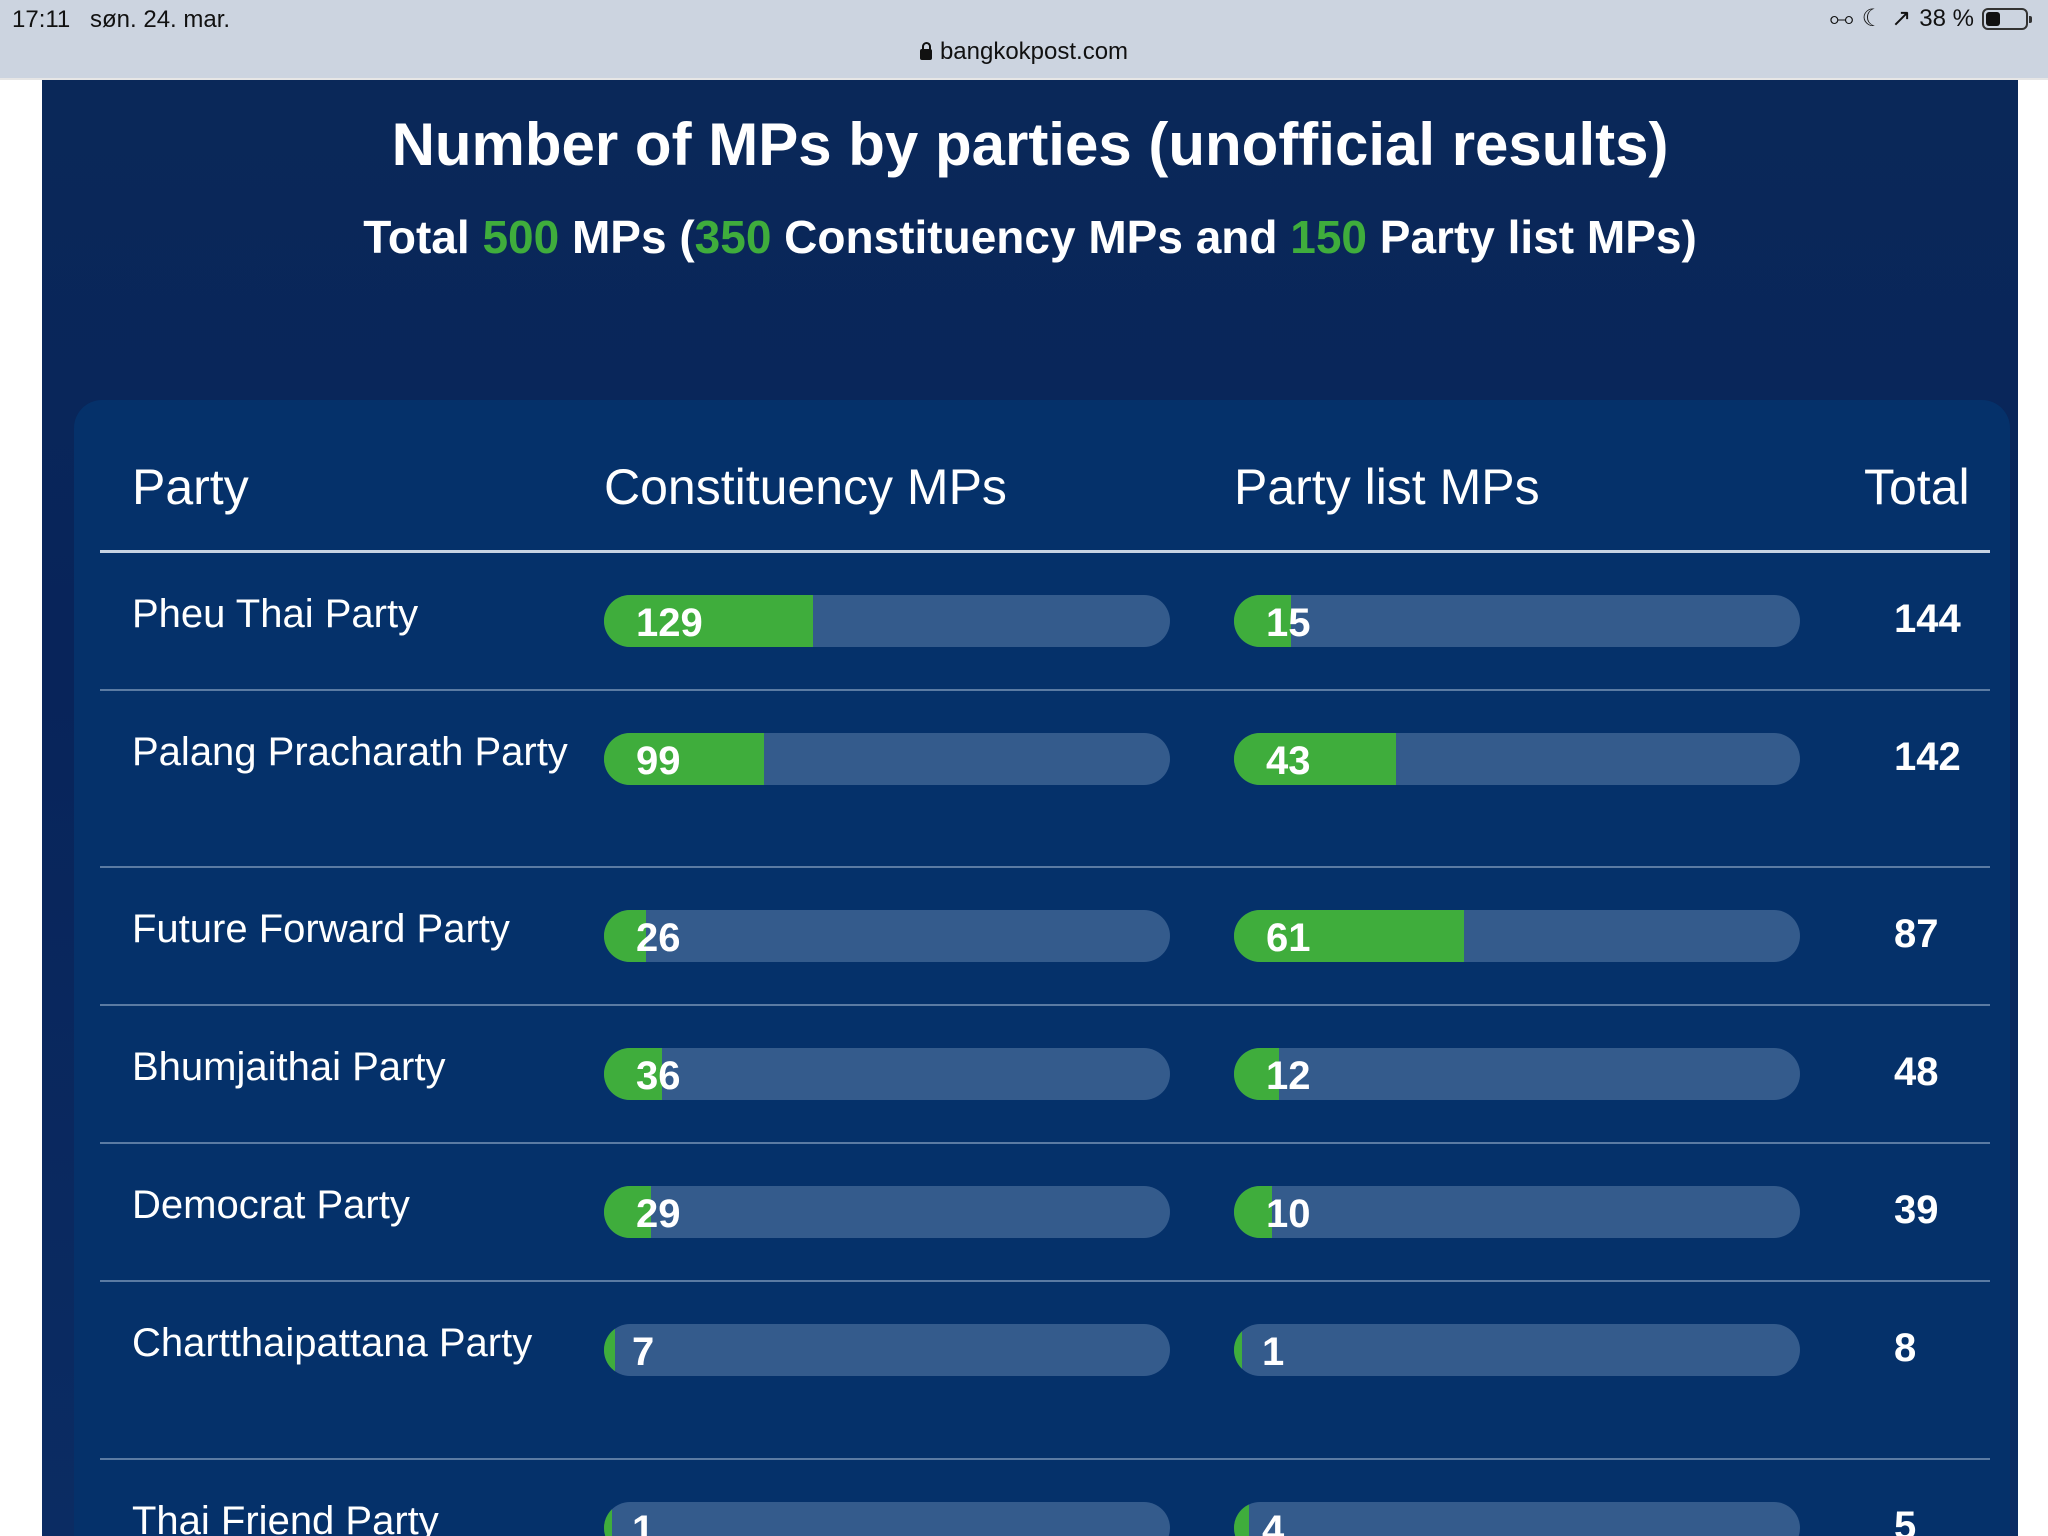 This screenshot has height=1536, width=2048. What do you see at coordinates (669, 623) in the screenshot?
I see `bar-value-label: 129` at bounding box center [669, 623].